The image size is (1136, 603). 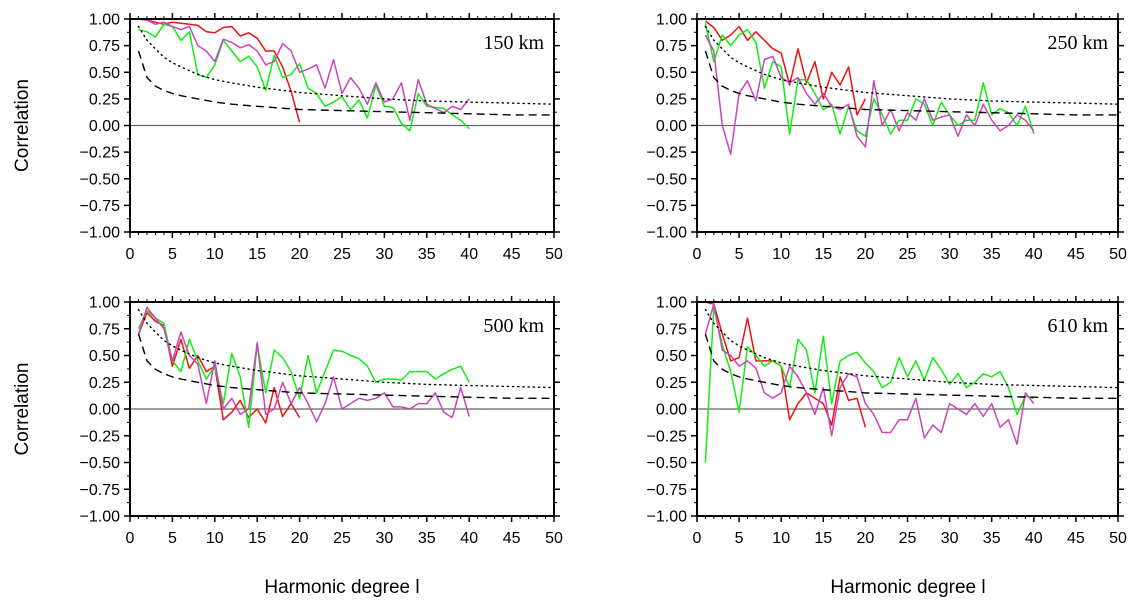 I want to click on panel-depth-label: 150 km, so click(x=513, y=43).